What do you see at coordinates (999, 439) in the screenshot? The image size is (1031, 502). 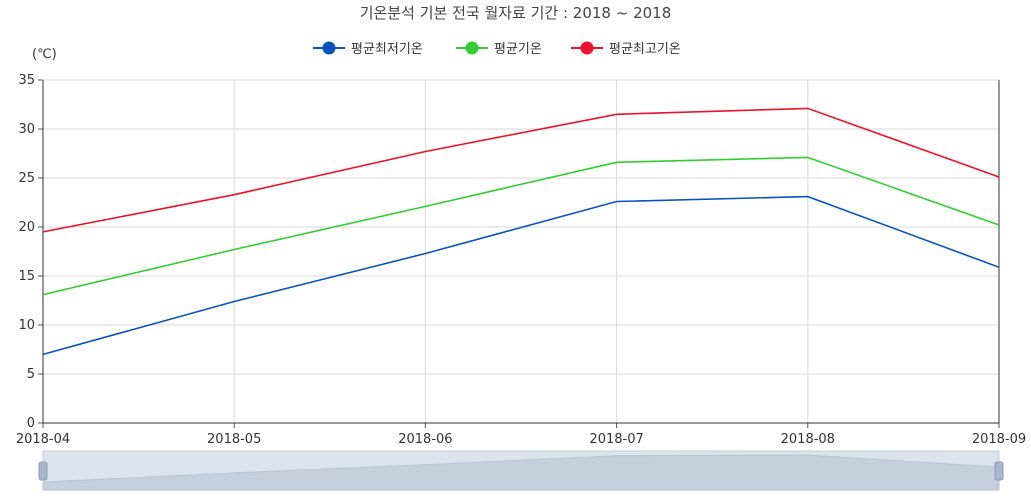 I see `x-tick-label: 2018-09` at bounding box center [999, 439].